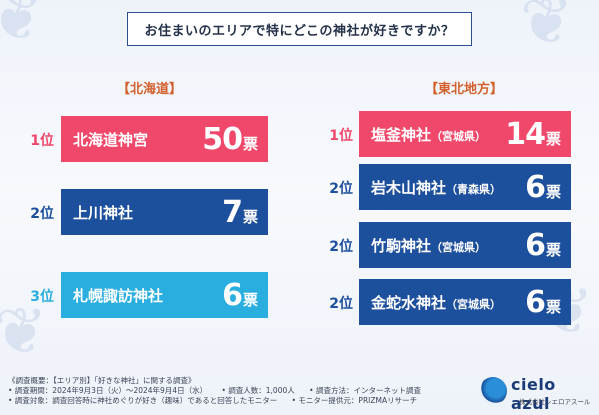 The image size is (599, 415). Describe the element at coordinates (143, 400) in the screenshot. I see `survey-target: • 調査対象：調査回答時に神社めぐりが好き（趣味）であると回答したモニター` at that location.